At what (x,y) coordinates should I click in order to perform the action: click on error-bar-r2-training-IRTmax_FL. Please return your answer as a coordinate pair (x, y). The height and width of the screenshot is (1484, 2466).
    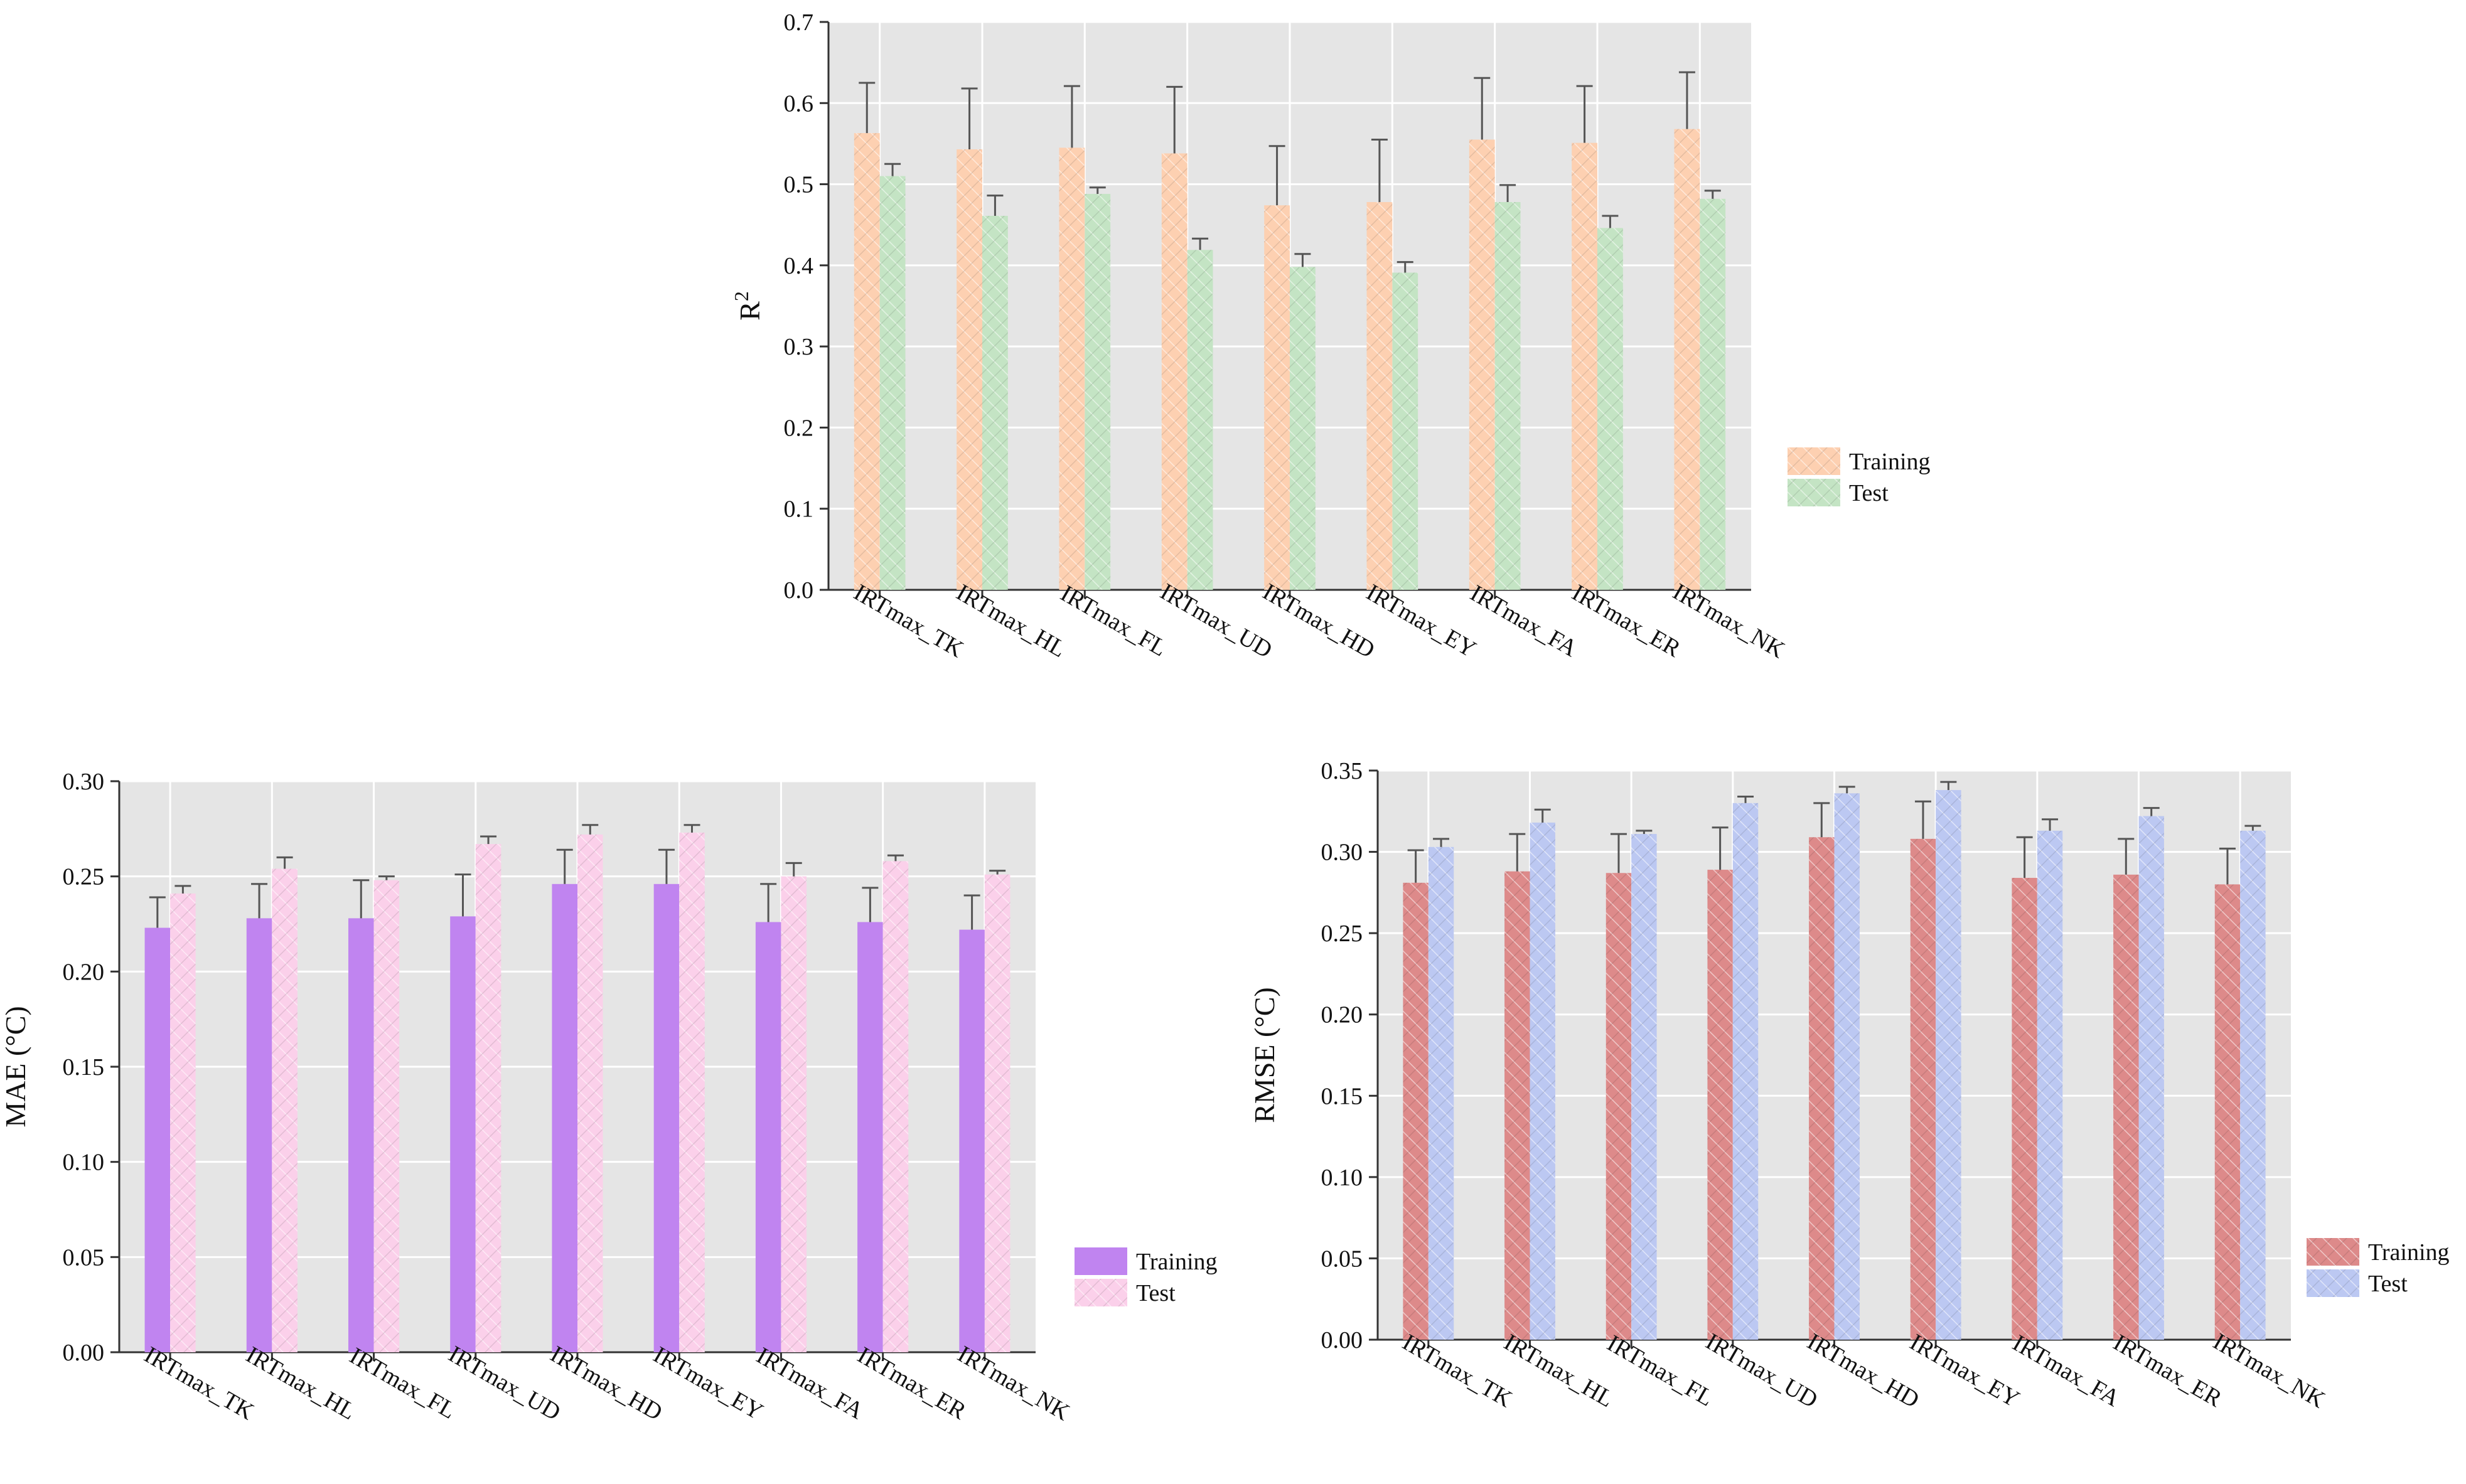
    Looking at the image, I should click on (1071, 116).